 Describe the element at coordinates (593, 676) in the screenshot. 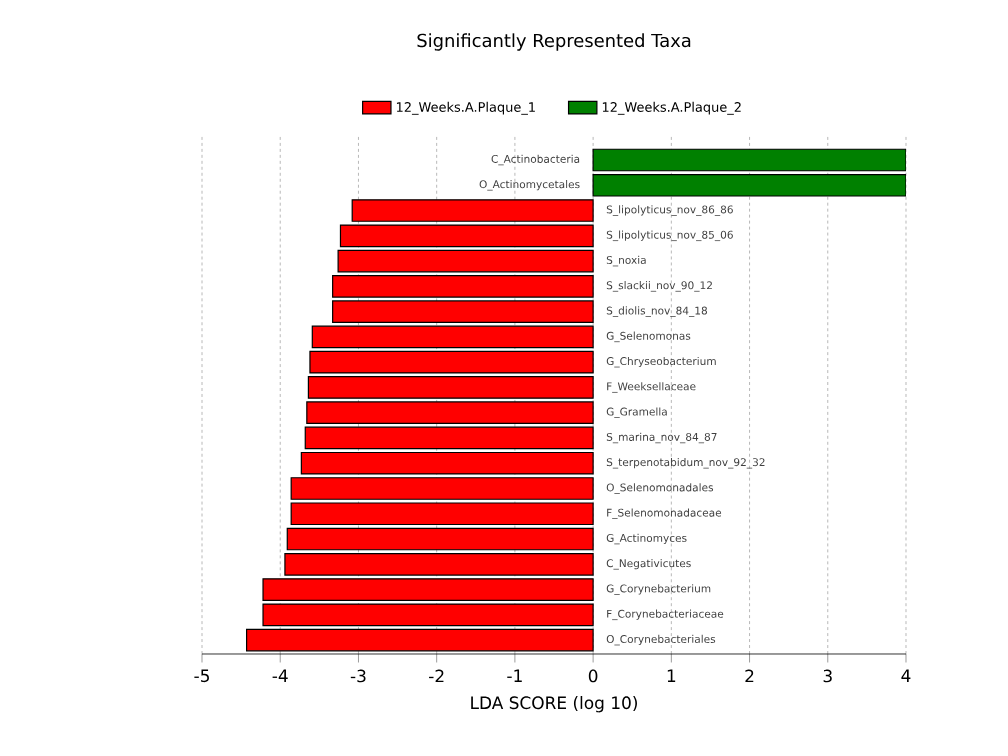

I see `x-tick-label: 0` at that location.